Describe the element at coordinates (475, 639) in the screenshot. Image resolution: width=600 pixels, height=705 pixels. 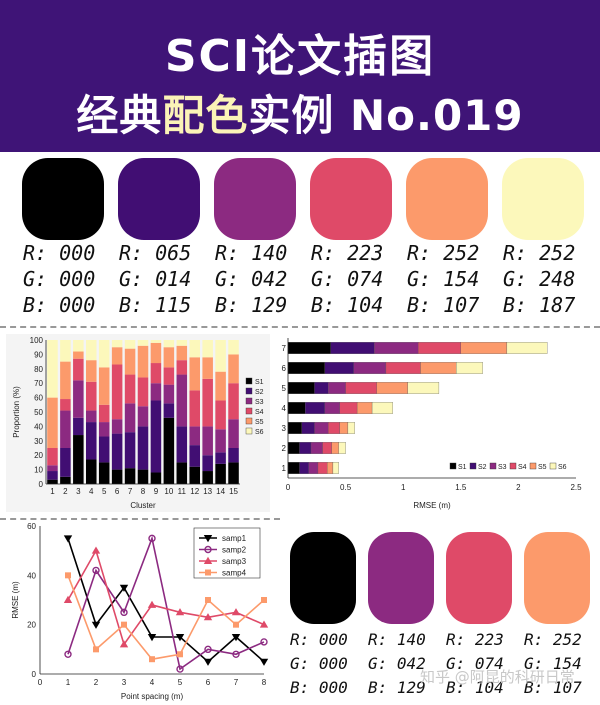
I see `rgb-value-r: R: 223` at that location.